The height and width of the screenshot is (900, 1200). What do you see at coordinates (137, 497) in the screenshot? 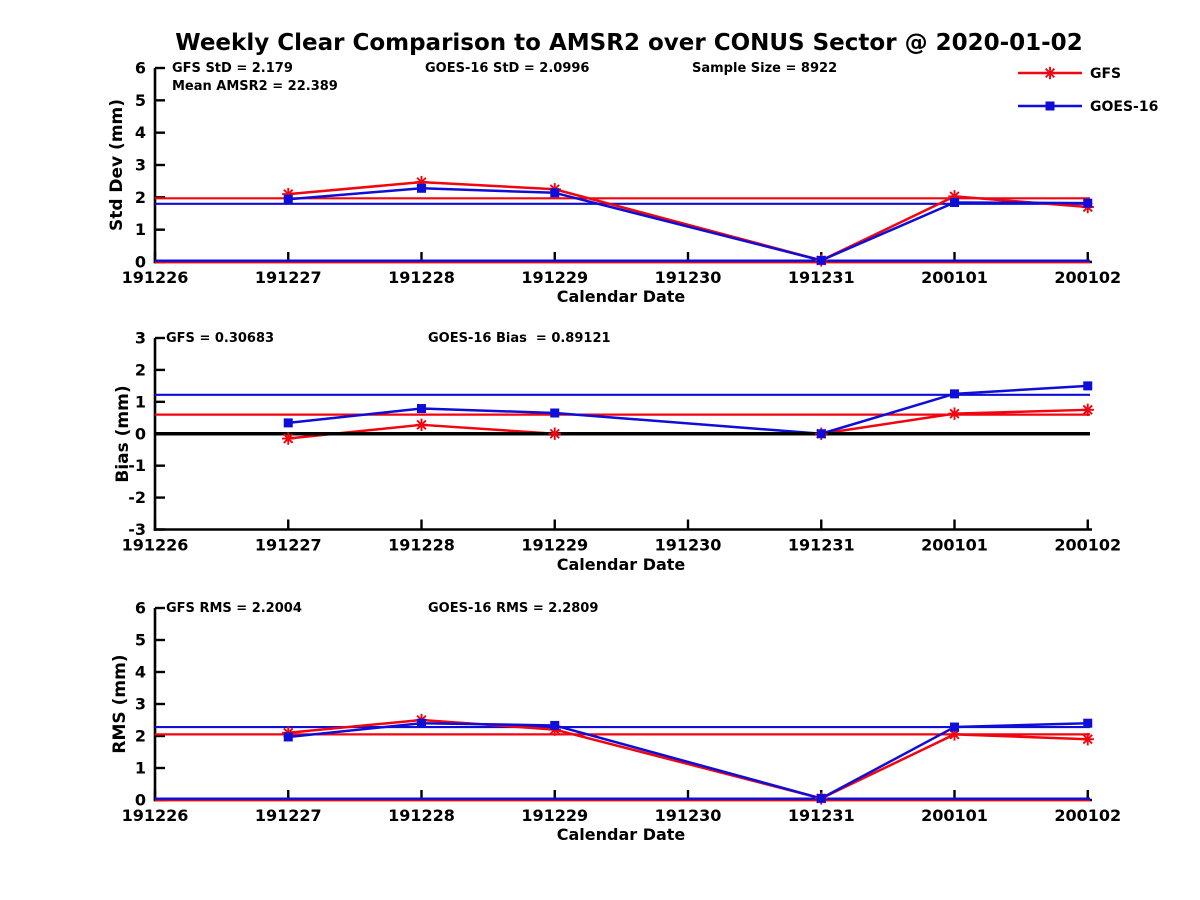
I see `y-tick-label: -2` at bounding box center [137, 497].